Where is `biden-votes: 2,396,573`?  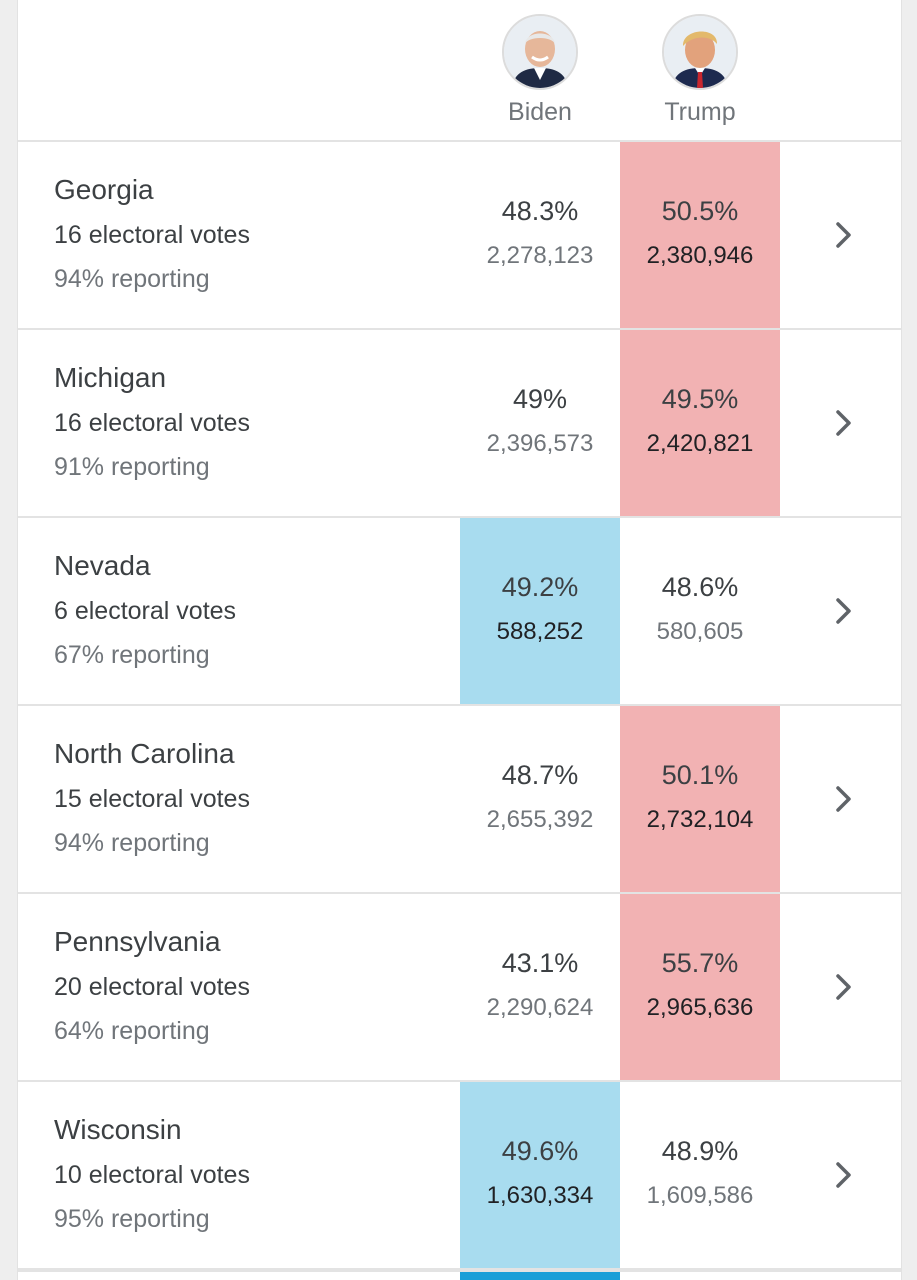 biden-votes: 2,396,573 is located at coordinates (540, 443).